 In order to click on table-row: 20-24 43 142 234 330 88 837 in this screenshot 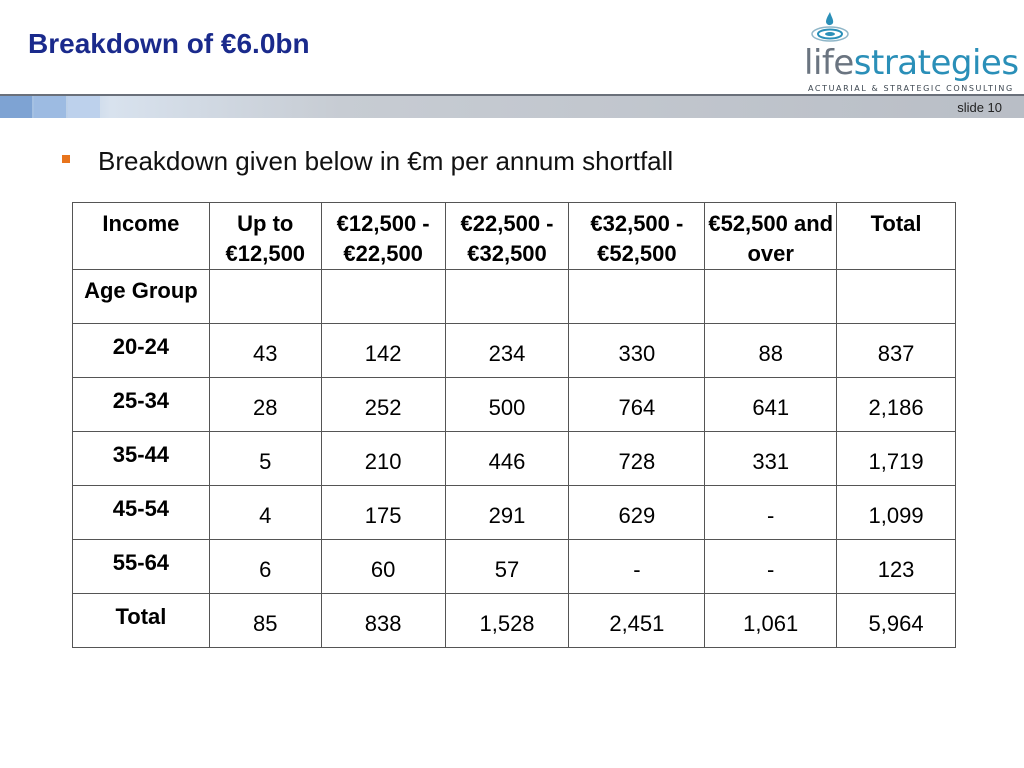, I will do `click(514, 350)`.